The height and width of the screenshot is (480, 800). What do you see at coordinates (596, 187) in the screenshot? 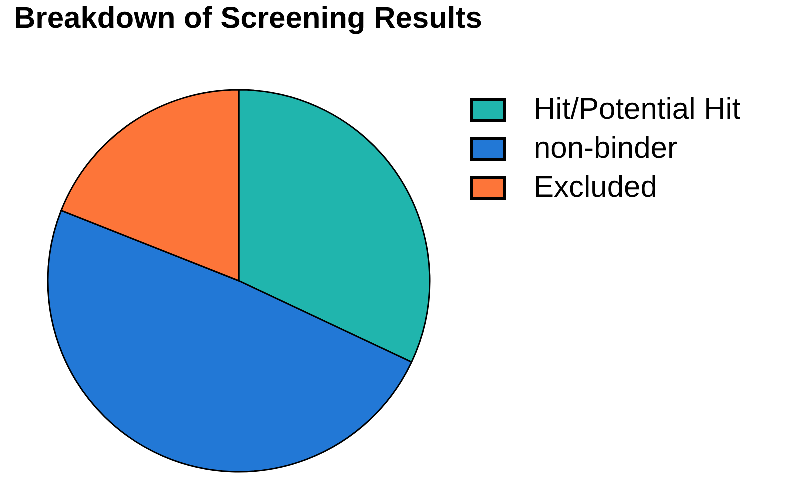
I see `legend-label: Excluded` at bounding box center [596, 187].